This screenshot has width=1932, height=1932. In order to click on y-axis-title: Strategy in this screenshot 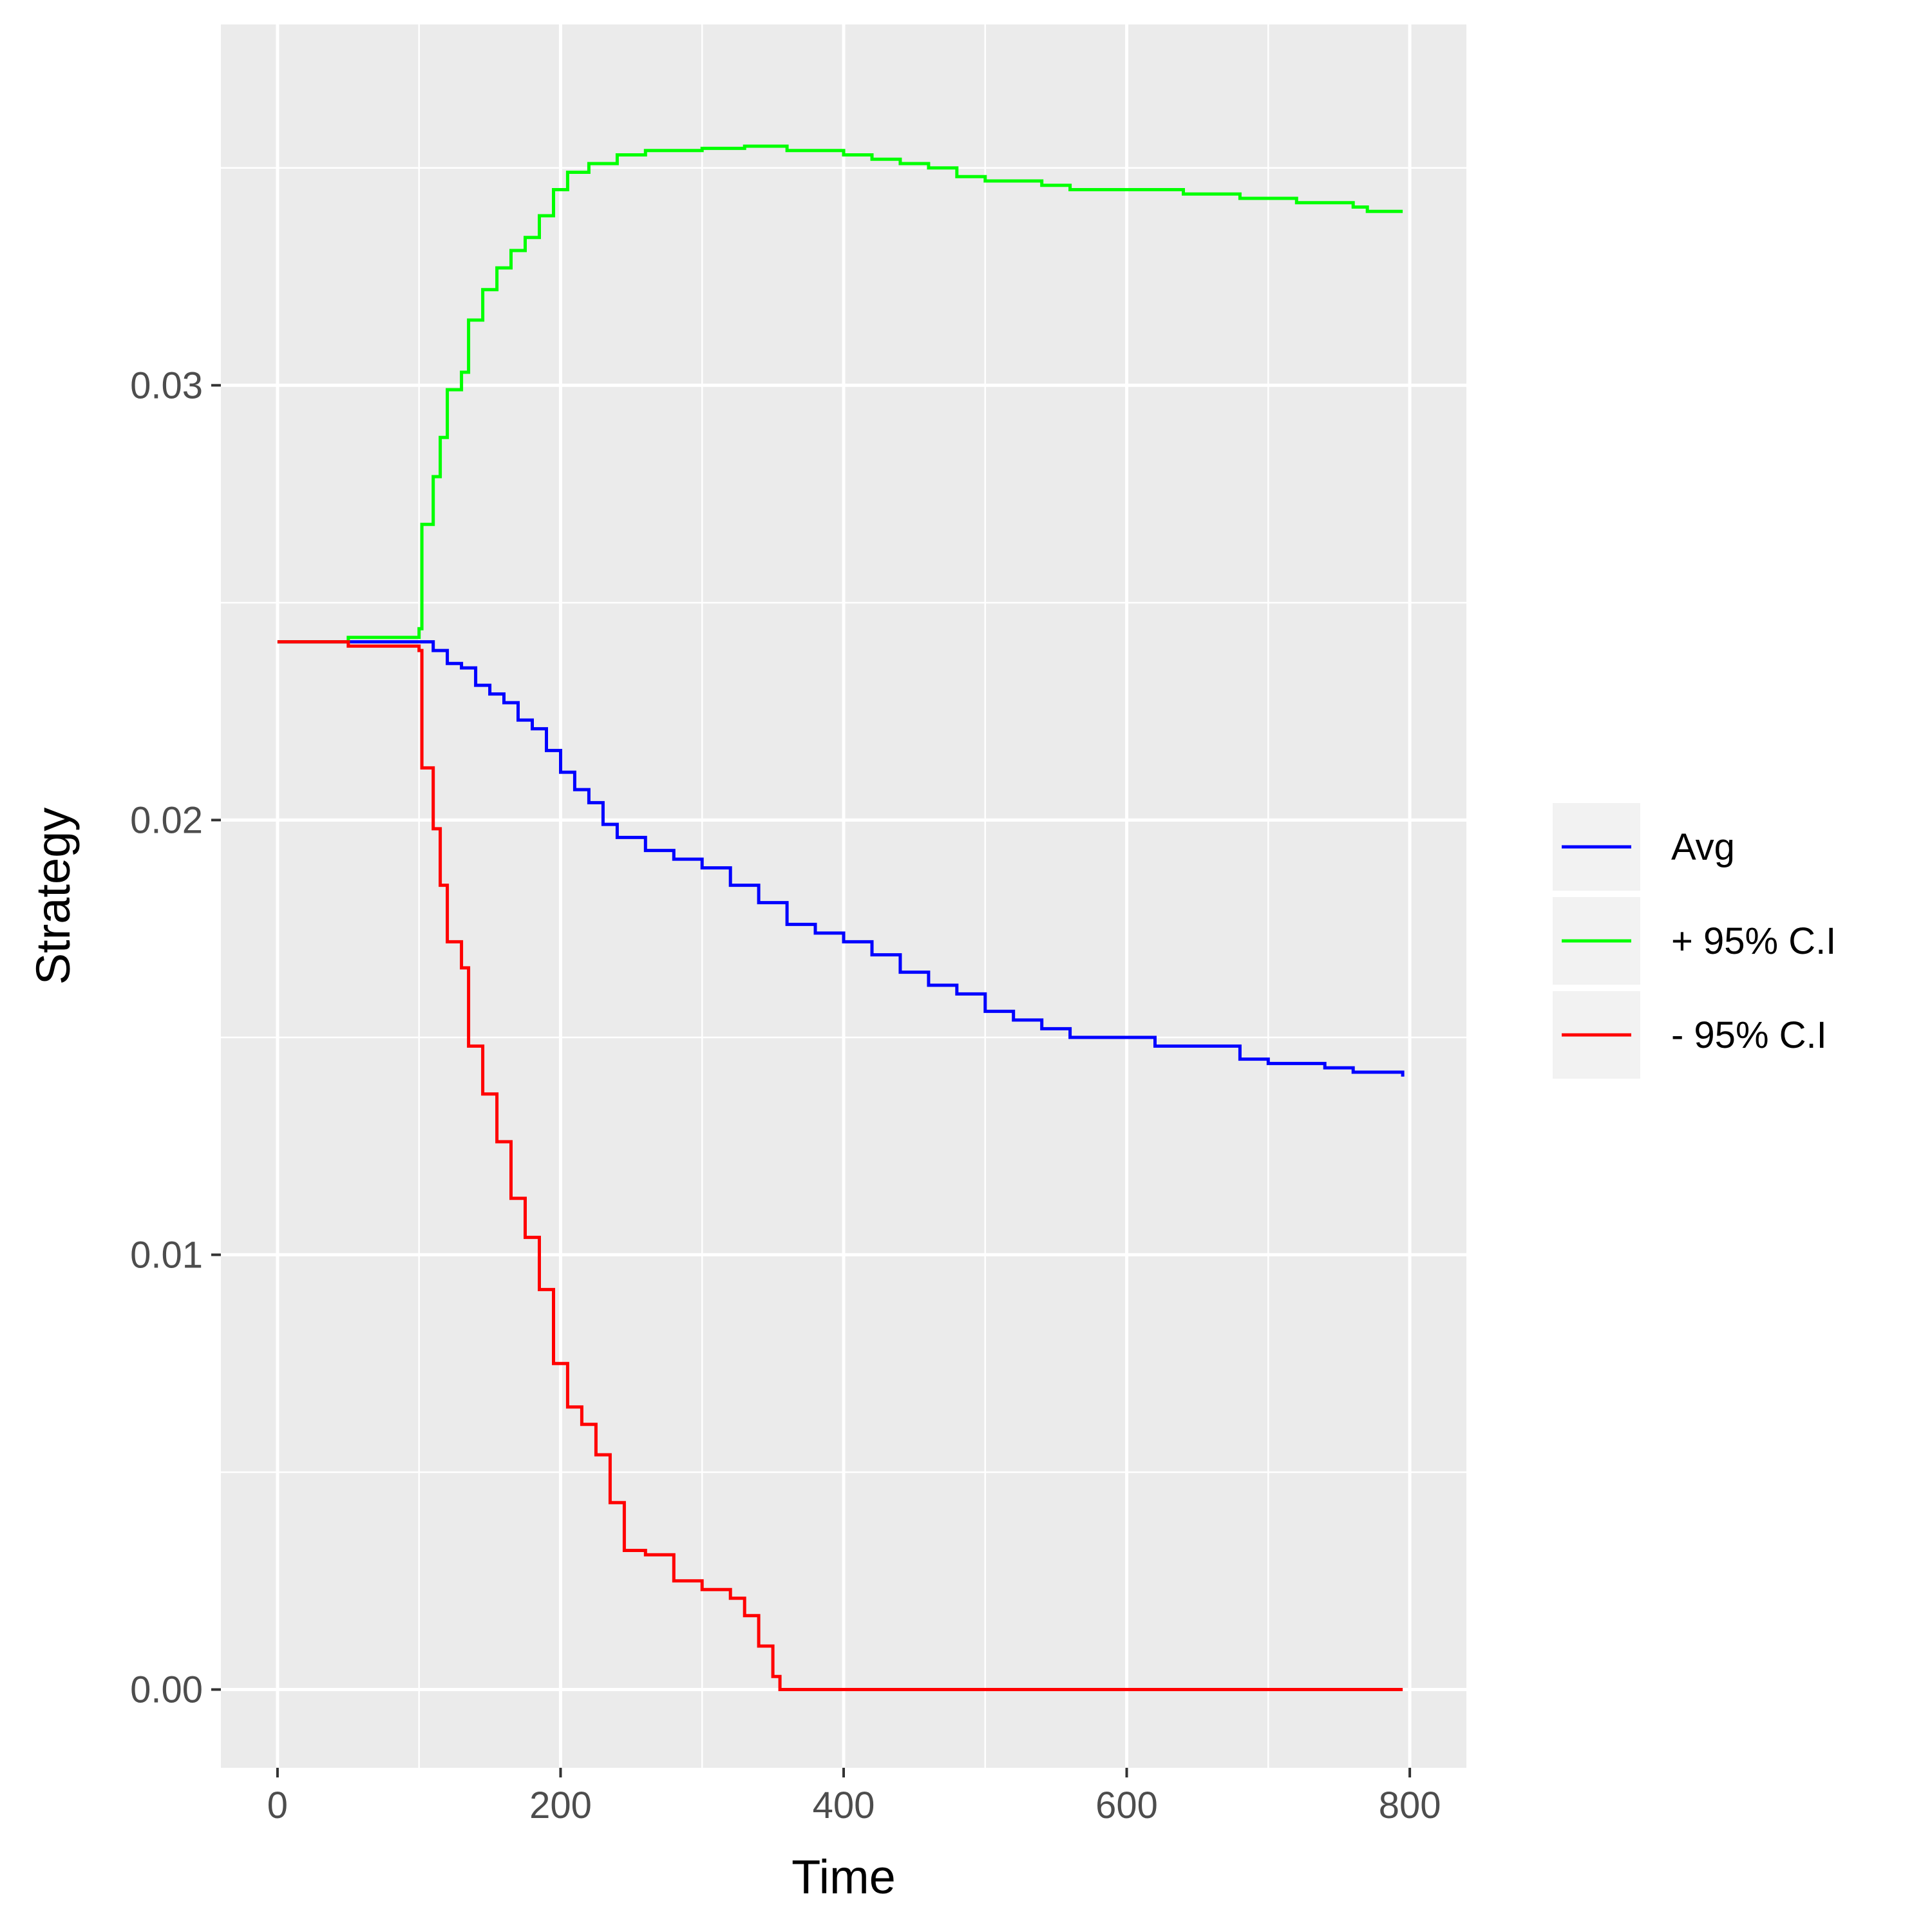, I will do `click(53, 897)`.